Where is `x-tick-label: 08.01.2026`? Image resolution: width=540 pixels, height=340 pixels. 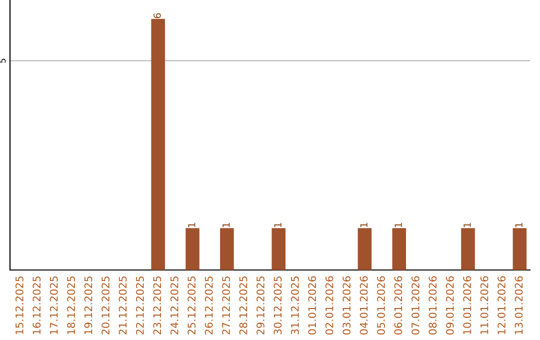
x-tick-label: 08.01.2026 is located at coordinates (432, 305).